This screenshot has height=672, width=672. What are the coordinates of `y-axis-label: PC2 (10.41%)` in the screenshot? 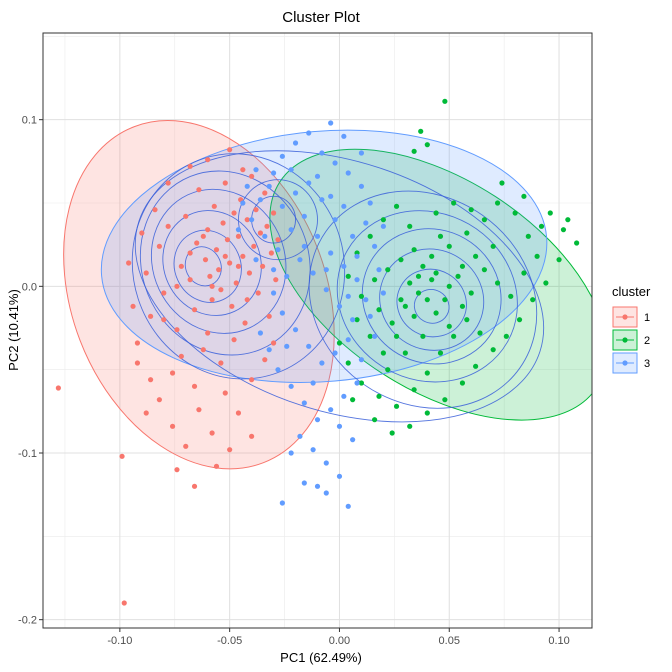 It's located at (13, 330).